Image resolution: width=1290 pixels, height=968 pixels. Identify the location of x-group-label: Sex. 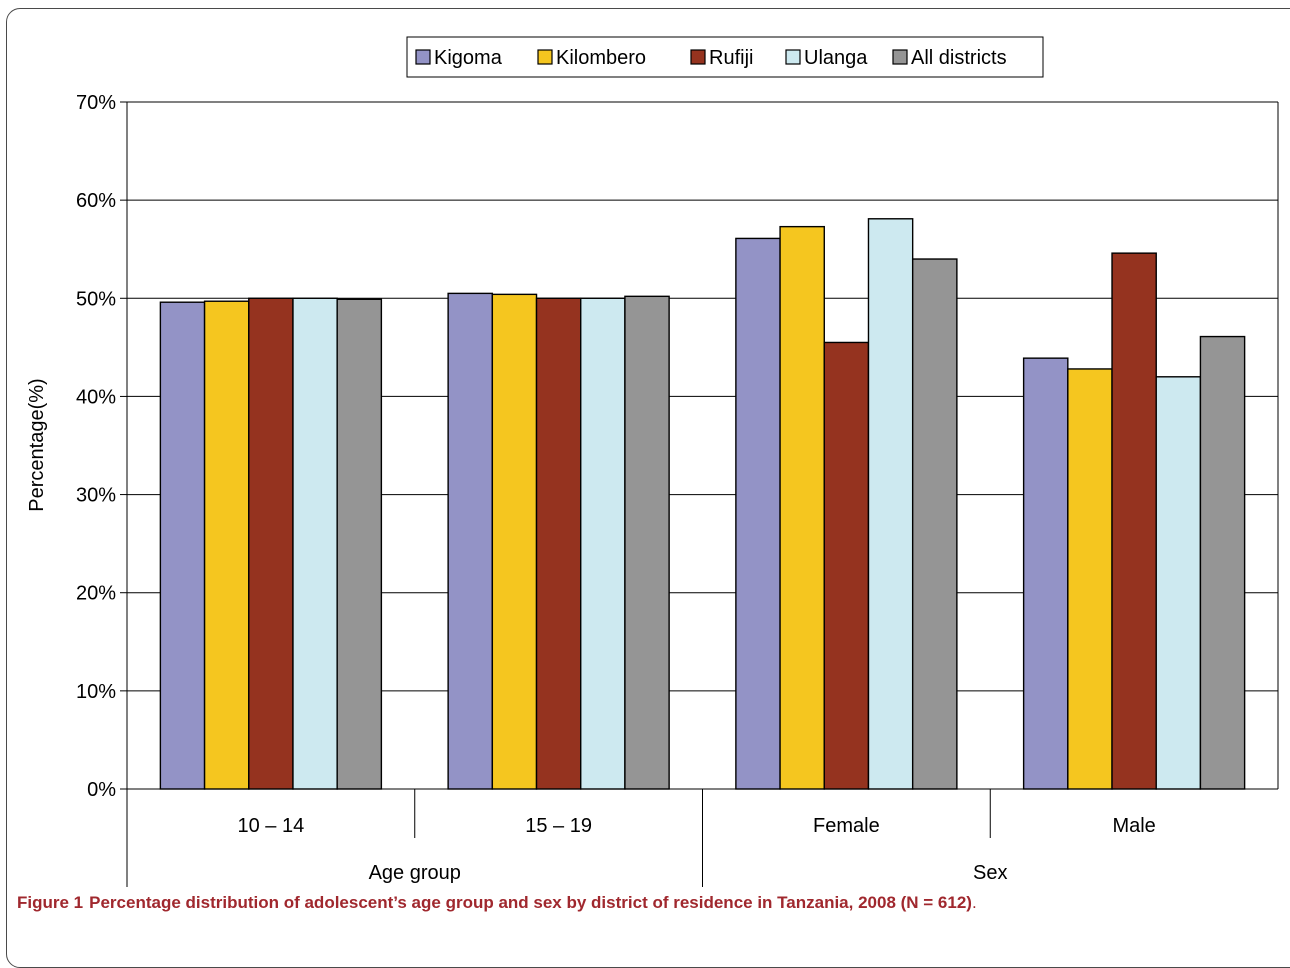
(990, 873).